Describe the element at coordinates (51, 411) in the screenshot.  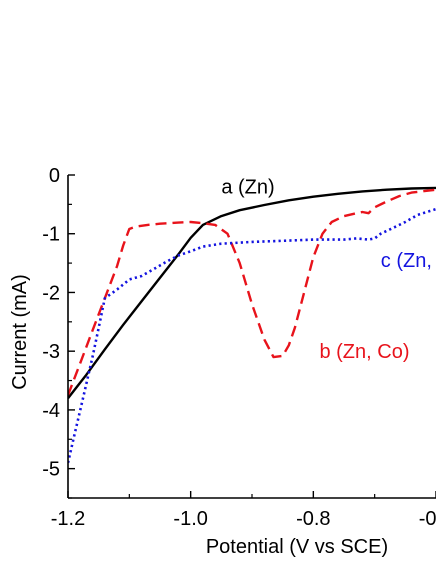
I see `y-tick-label: -4` at that location.